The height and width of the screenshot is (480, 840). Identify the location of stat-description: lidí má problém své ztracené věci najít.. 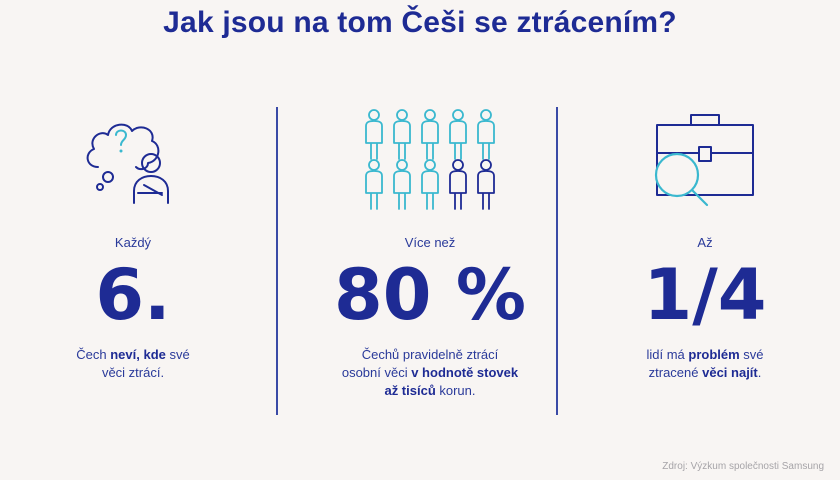
(705, 363).